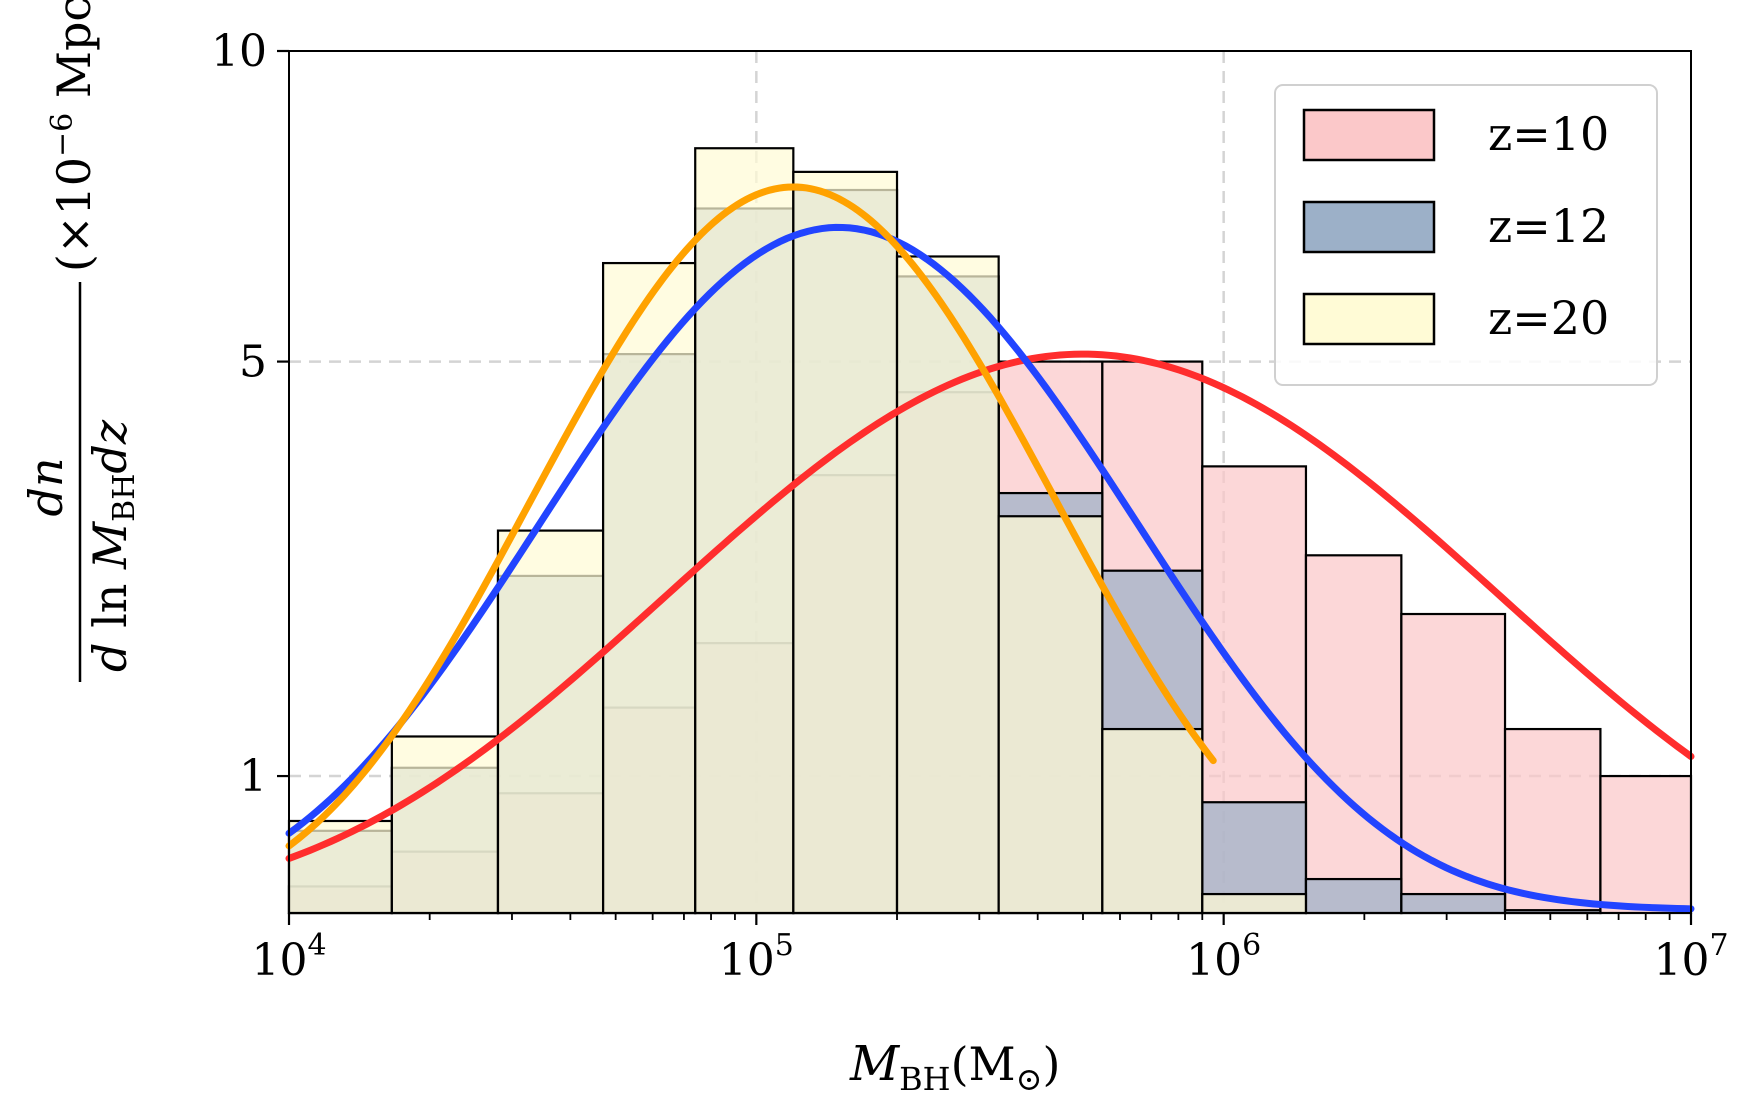 The width and height of the screenshot is (1760, 1115). Describe the element at coordinates (756, 957) in the screenshot. I see `x-tick-label: 10⁵` at that location.